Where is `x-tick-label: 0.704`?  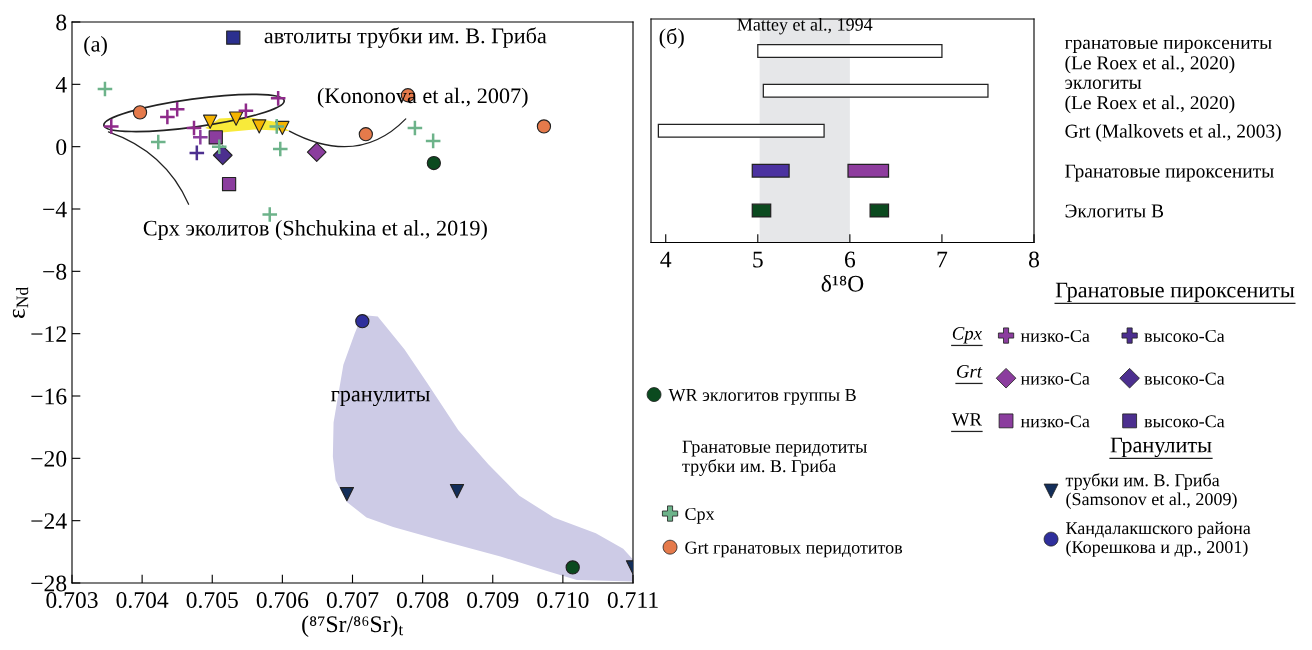 x-tick-label: 0.704 is located at coordinates (142, 600).